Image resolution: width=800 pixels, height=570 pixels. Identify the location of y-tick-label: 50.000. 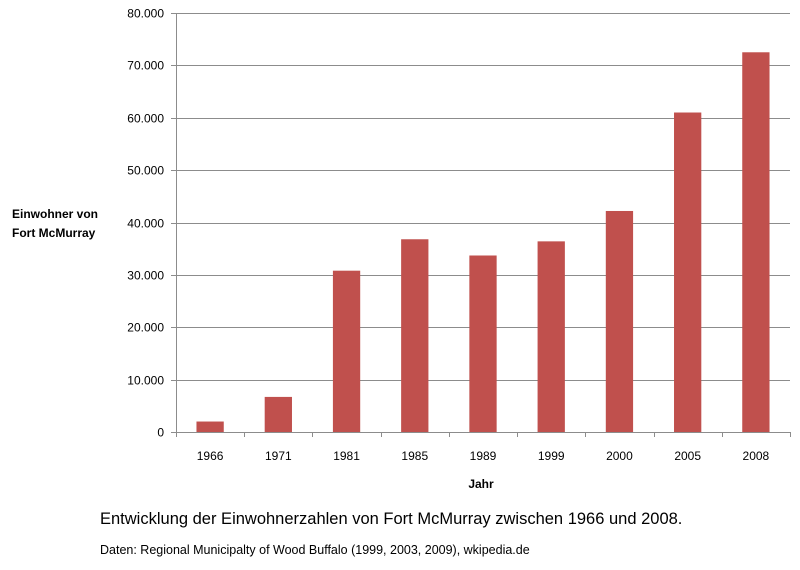
(145, 171).